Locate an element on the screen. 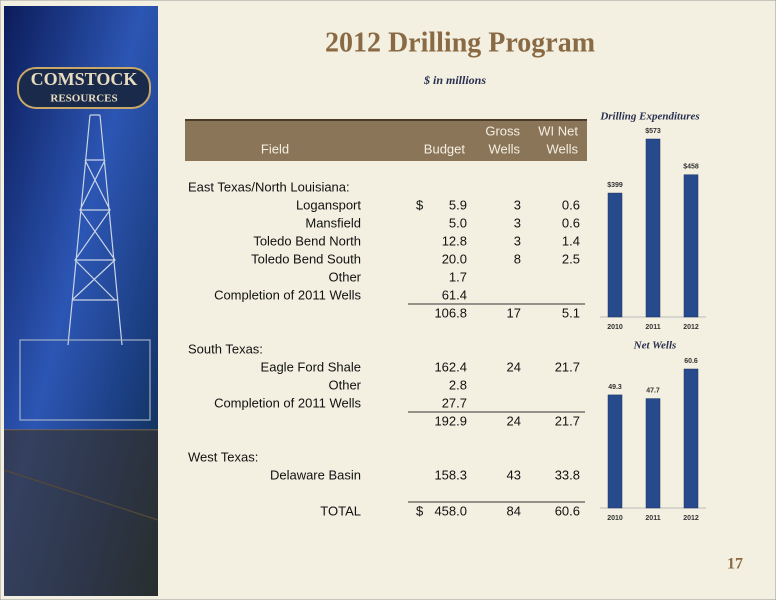 This screenshot has height=600, width=776. cell-budget: 458.0 is located at coordinates (450, 510).